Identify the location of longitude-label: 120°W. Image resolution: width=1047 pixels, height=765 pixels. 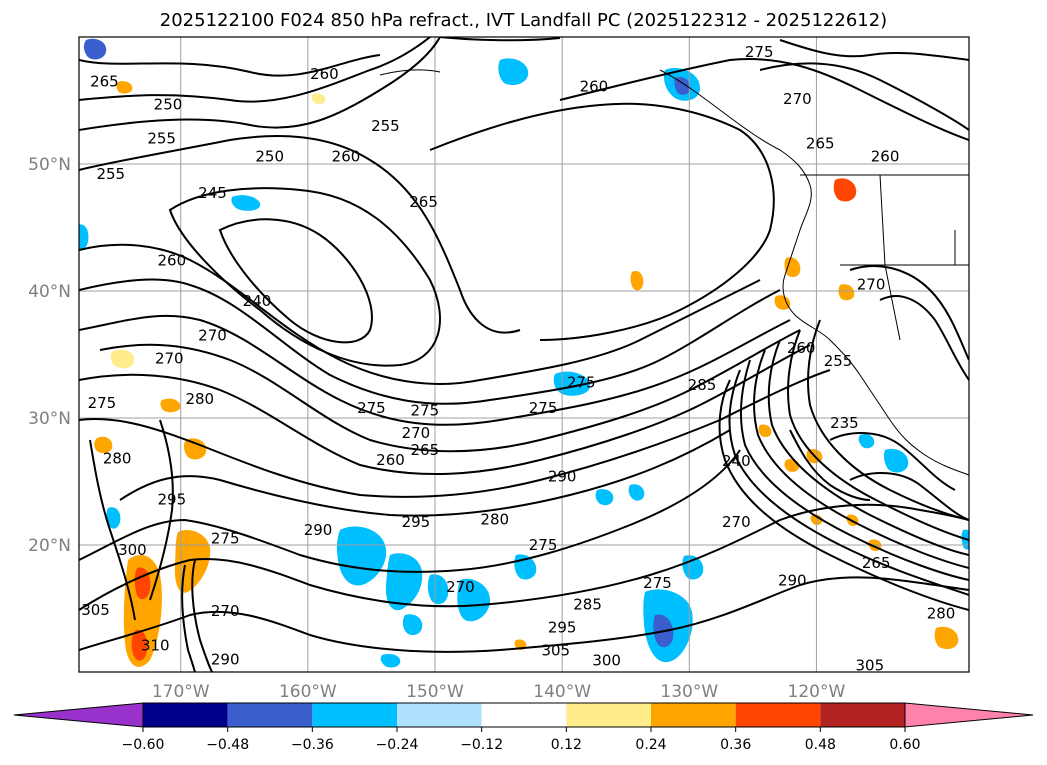
(817, 692).